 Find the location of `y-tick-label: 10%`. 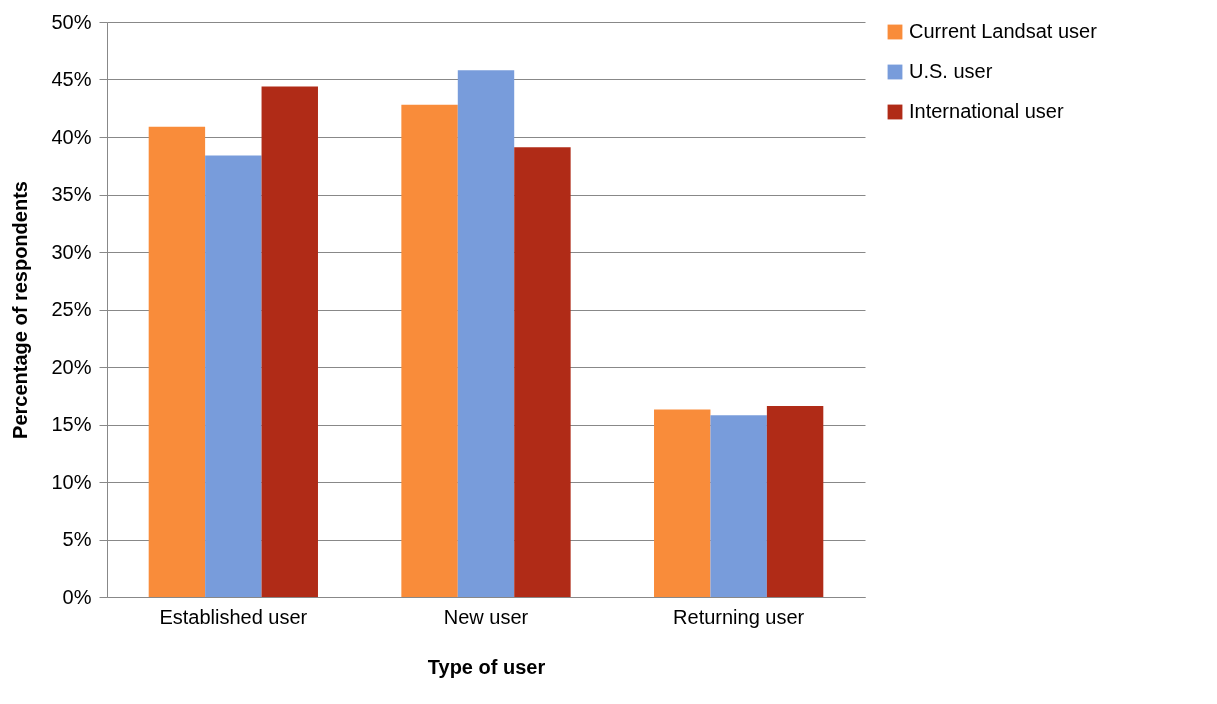

y-tick-label: 10% is located at coordinates (71, 481).